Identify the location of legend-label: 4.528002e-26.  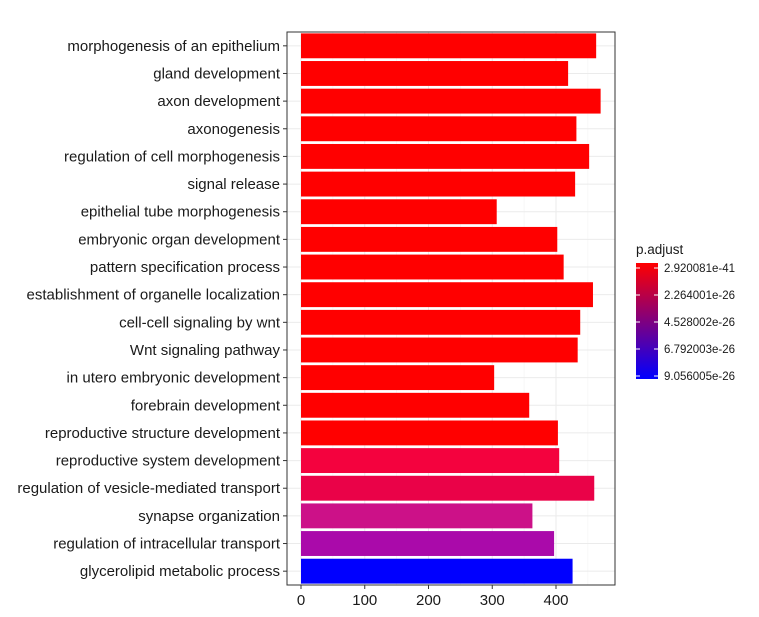
(699, 323).